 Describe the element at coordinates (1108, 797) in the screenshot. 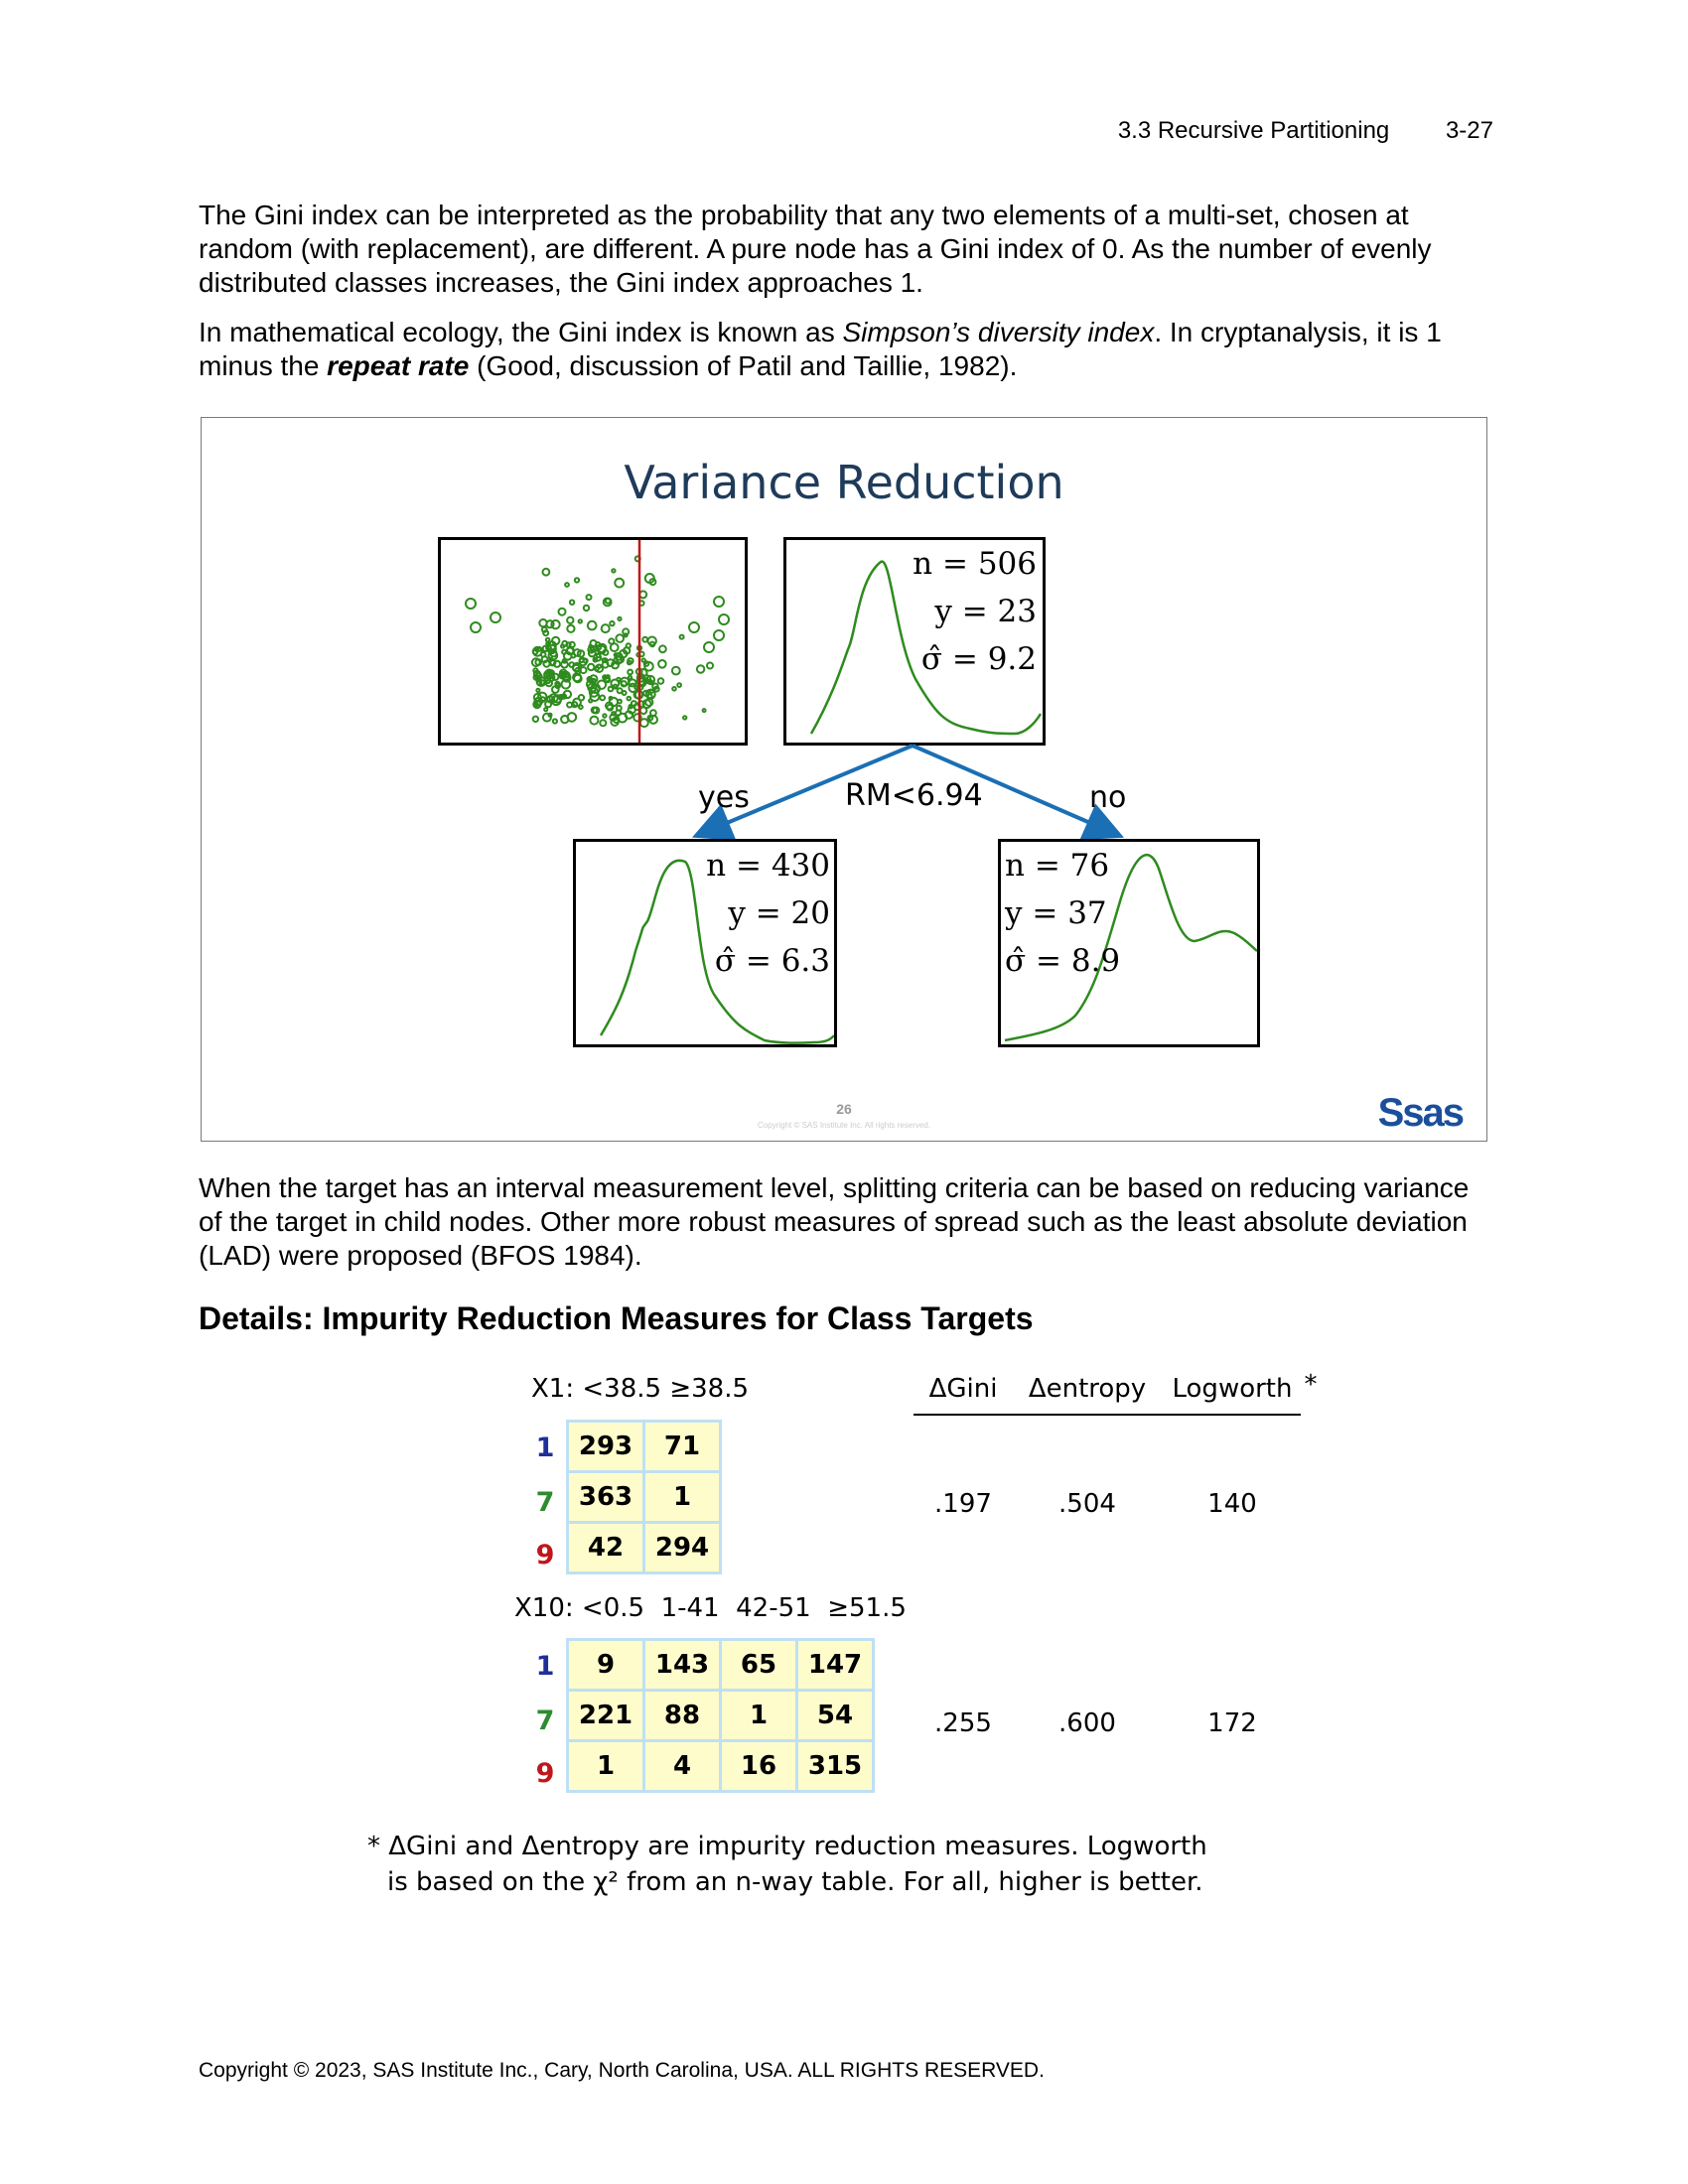

I see `edge-label-no: no` at that location.